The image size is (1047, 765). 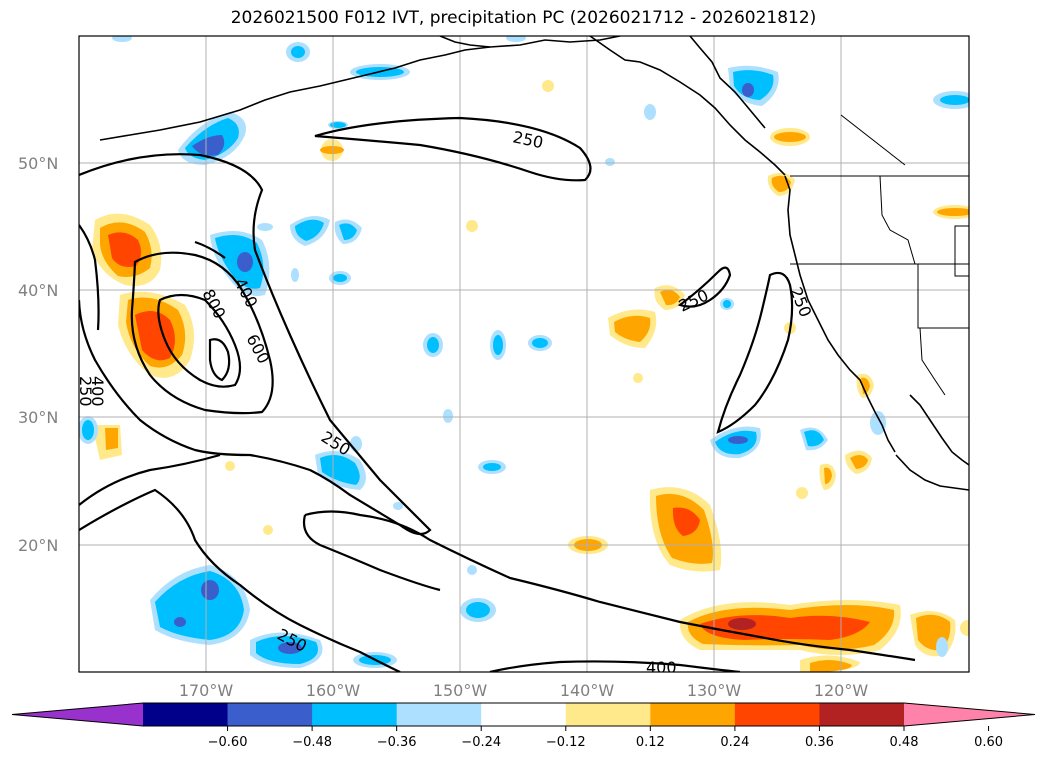 I want to click on colorbar-tick-label: −0.48, so click(x=312, y=742).